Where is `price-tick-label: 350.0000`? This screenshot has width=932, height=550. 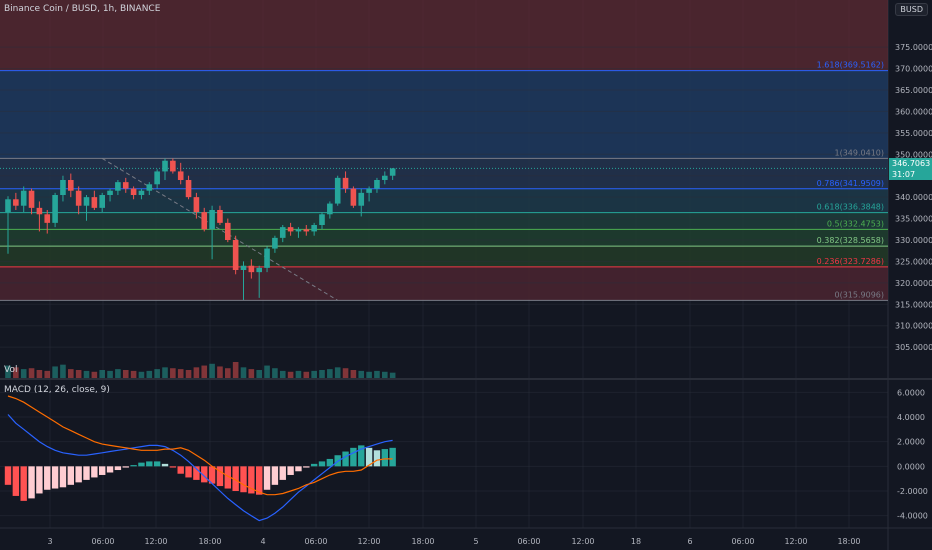 price-tick-label: 350.0000 is located at coordinates (913, 154).